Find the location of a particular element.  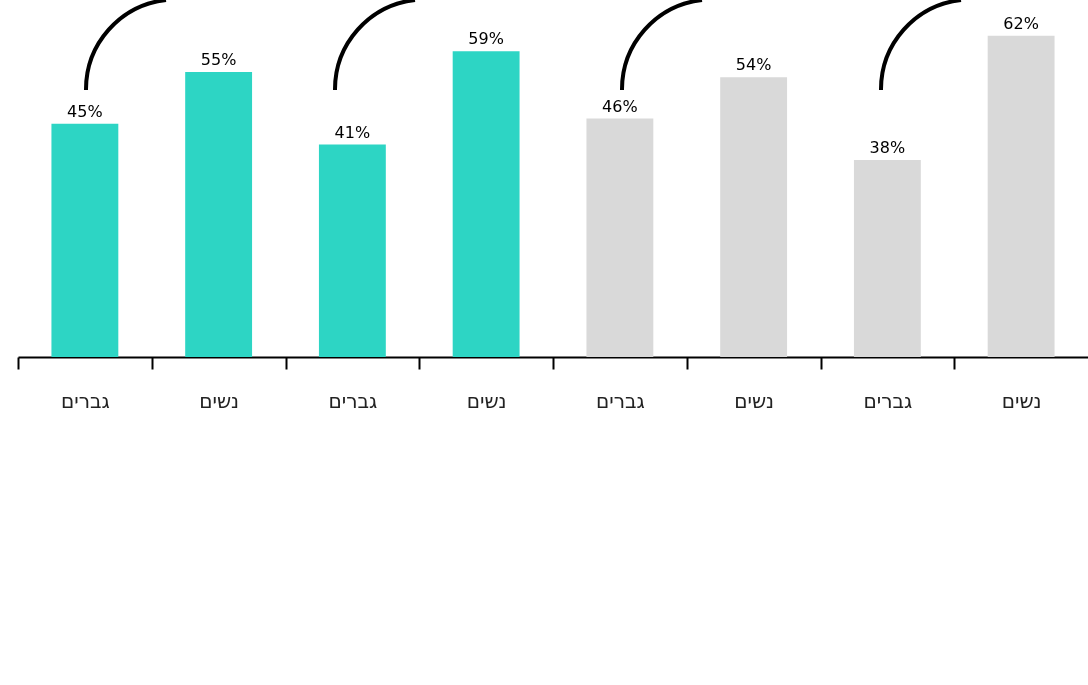

data-label: 62% is located at coordinates (1021, 23).